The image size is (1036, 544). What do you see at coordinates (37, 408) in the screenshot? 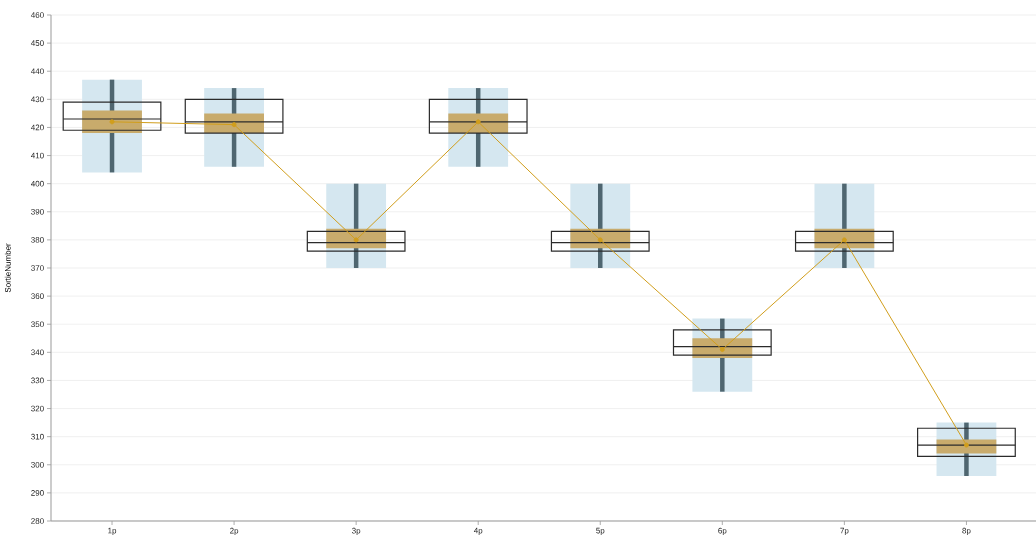
I see `y-tick-label: 320` at bounding box center [37, 408].